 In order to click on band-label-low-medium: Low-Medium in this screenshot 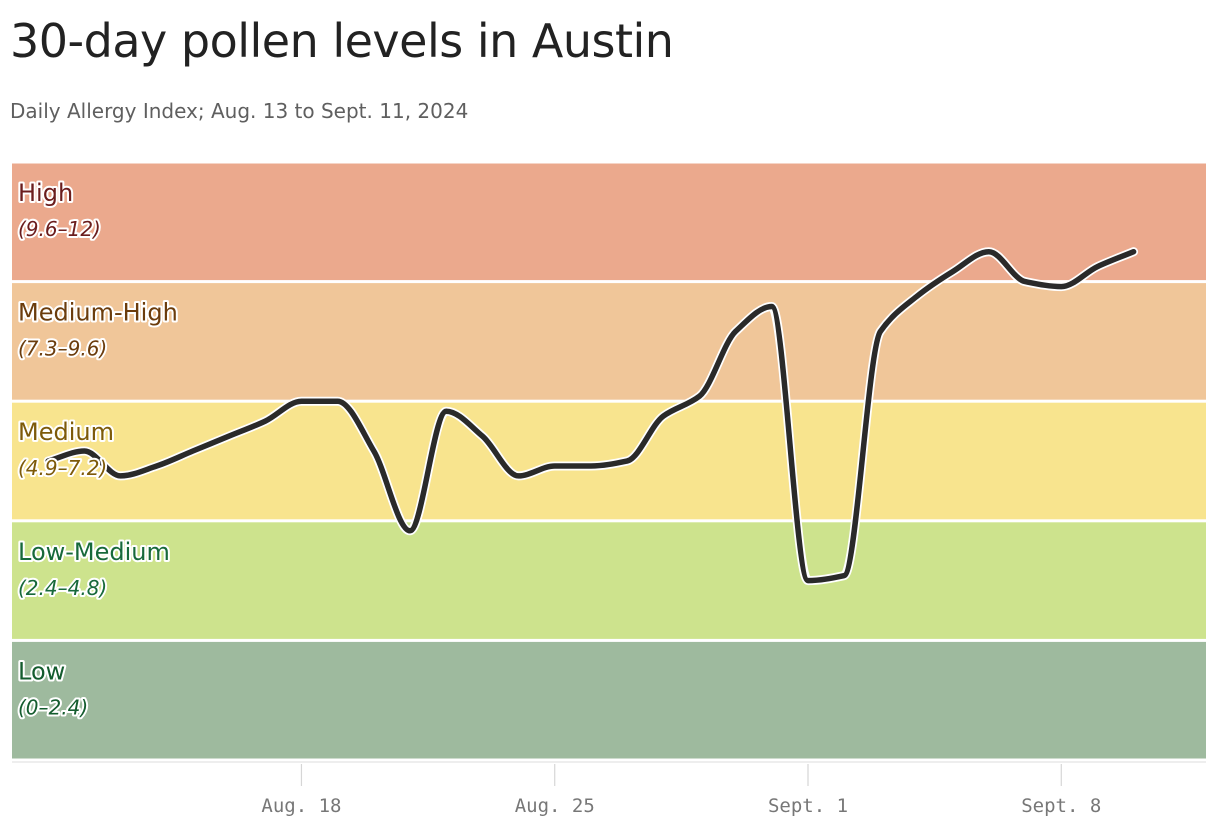, I will do `click(94, 552)`.